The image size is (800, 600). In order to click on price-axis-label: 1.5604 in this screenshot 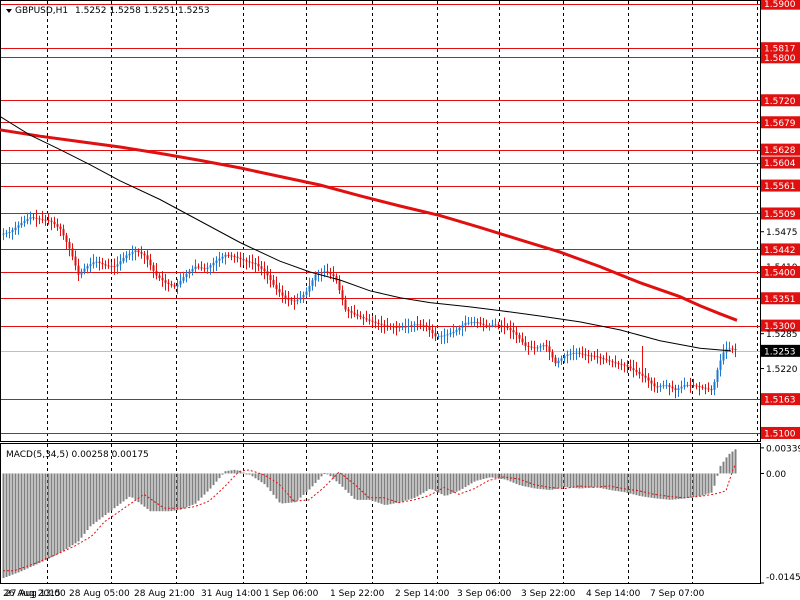, I will do `click(780, 164)`.